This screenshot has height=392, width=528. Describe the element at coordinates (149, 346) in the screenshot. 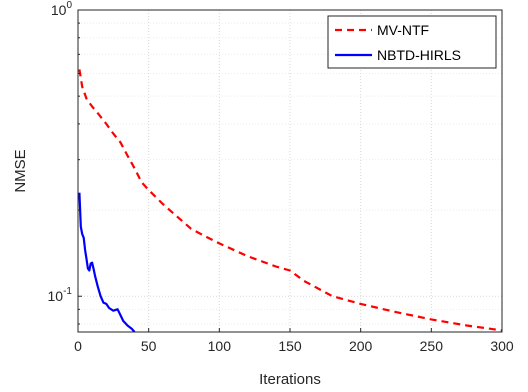

I see `x-tick-label: 50` at that location.